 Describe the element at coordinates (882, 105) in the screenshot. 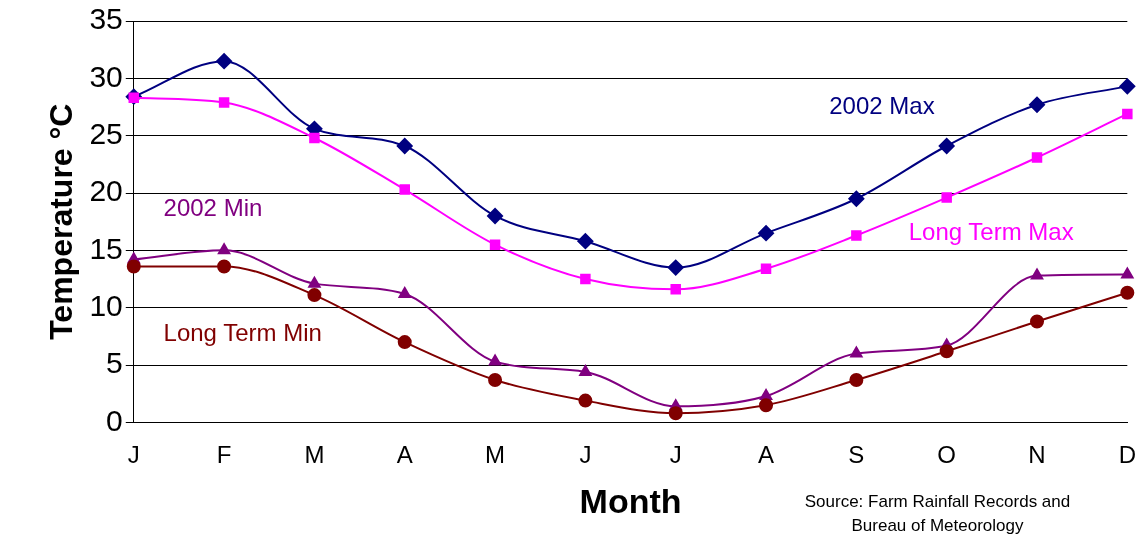

I see `series-label: 2002 Max` at that location.